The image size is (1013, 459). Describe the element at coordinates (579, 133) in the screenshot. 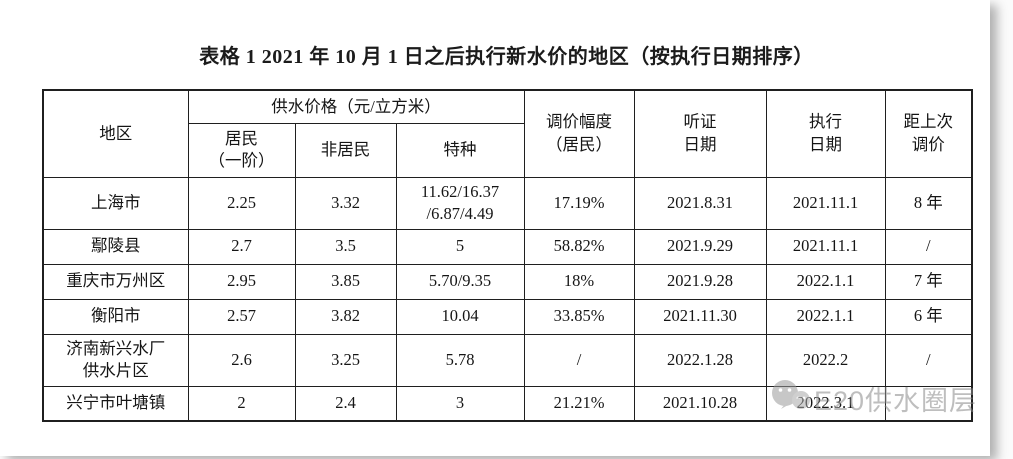

I see `header-adjustment: 调价幅度 （居民）` at that location.